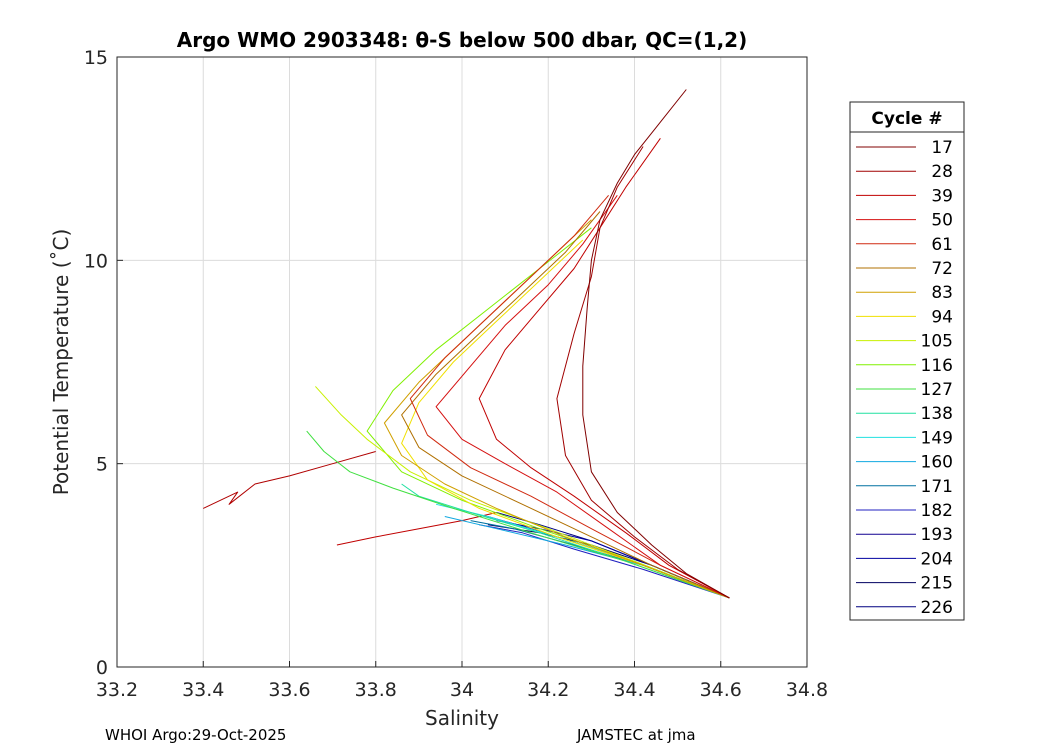 The height and width of the screenshot is (750, 1050). I want to click on y-axis-label: Potential Temperature (˚C), so click(61, 362).